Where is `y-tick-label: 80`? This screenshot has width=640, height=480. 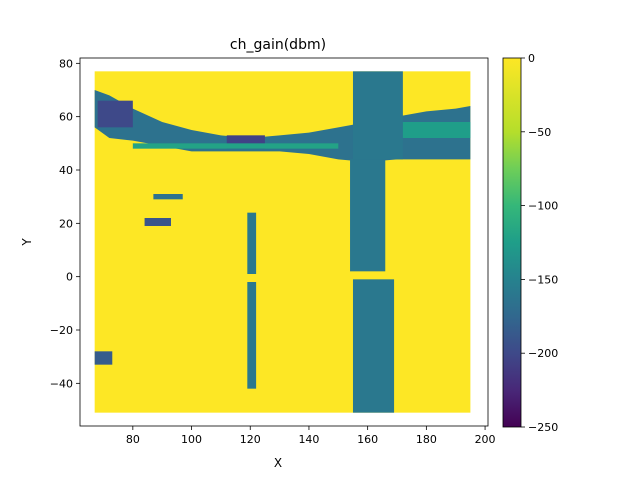
y-tick-label: 80 is located at coordinates (66, 63).